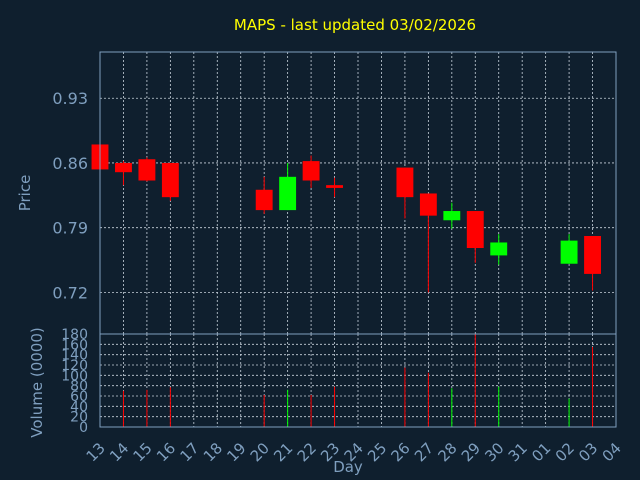  Describe the element at coordinates (588, 452) in the screenshot. I see `day-tick-label: 03` at that location.